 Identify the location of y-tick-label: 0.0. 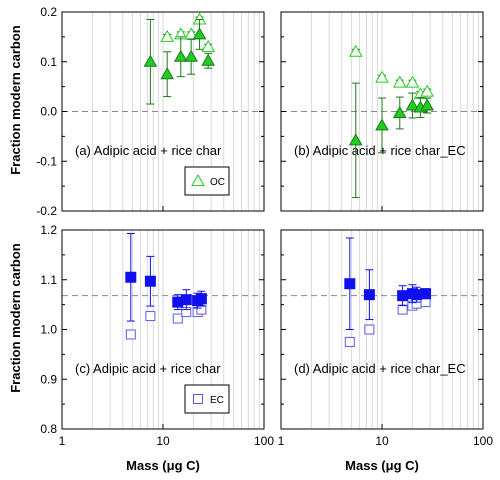
(48, 112).